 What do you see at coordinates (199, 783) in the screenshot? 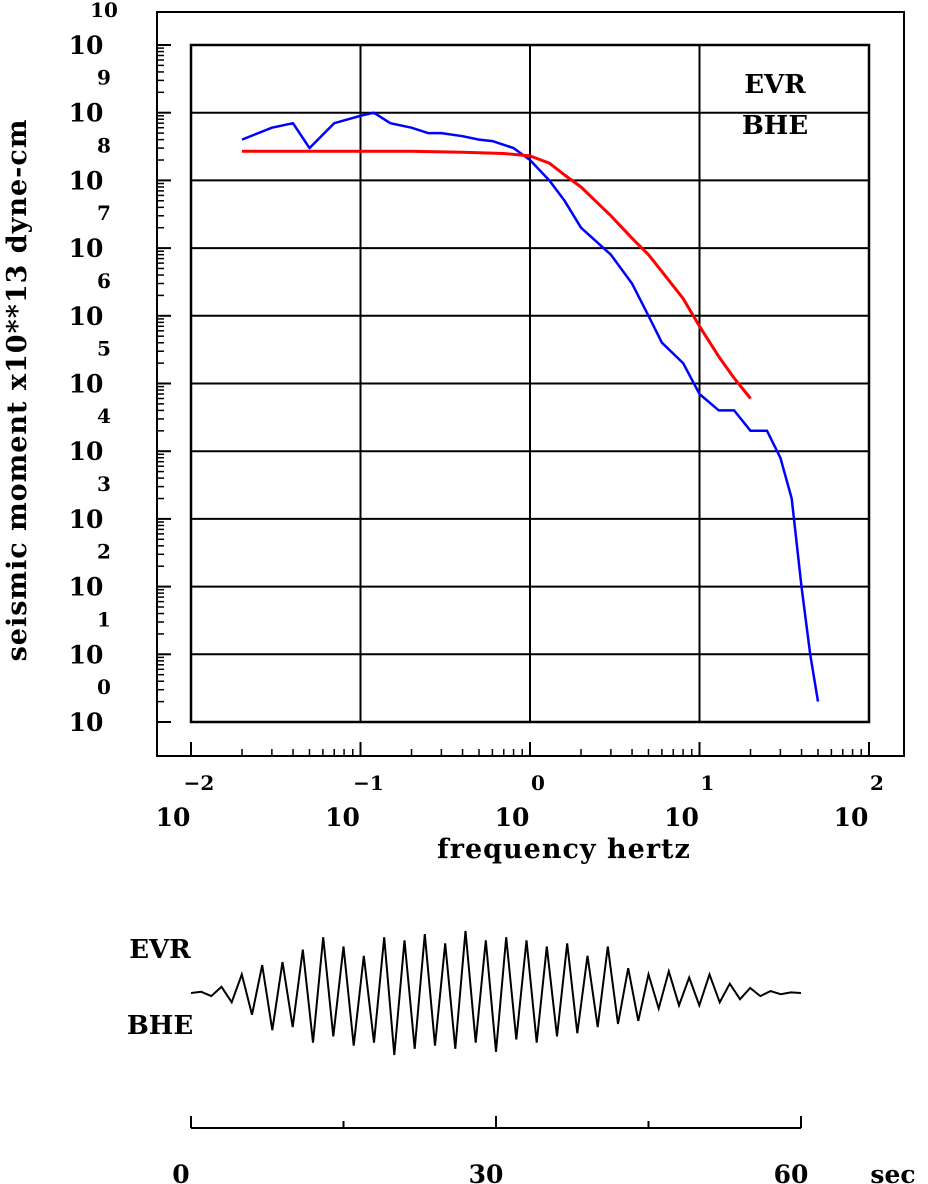
I see `x-tick-exponent: −2` at bounding box center [199, 783].